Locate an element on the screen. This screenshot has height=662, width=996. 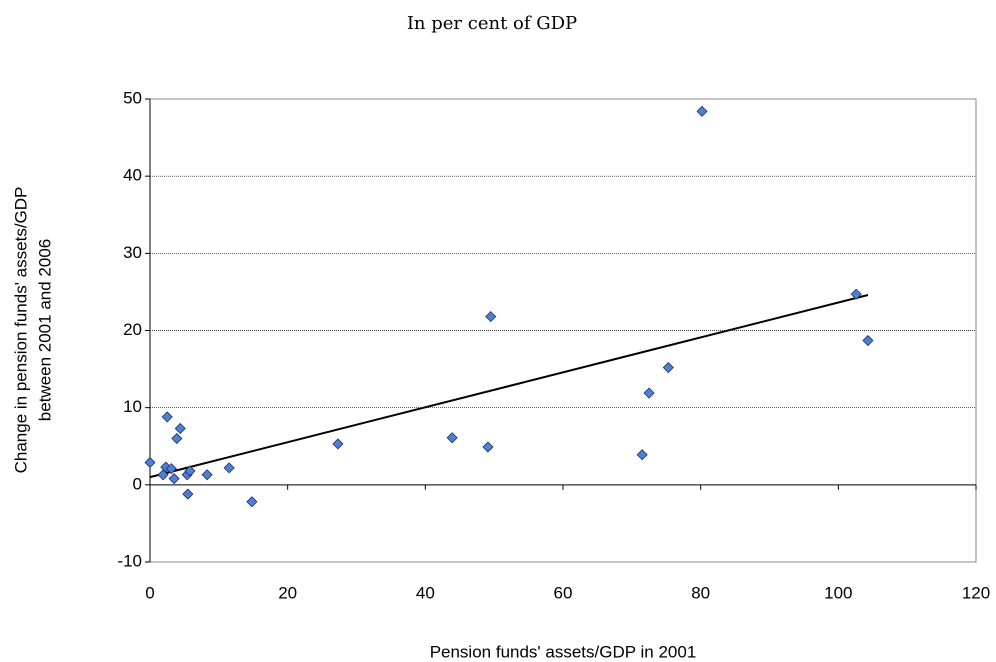
x-tick-label: 20 is located at coordinates (287, 592).